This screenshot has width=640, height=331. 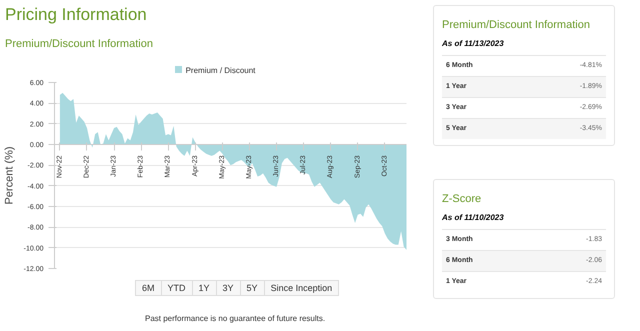 I want to click on text: Z-Score, so click(x=462, y=199).